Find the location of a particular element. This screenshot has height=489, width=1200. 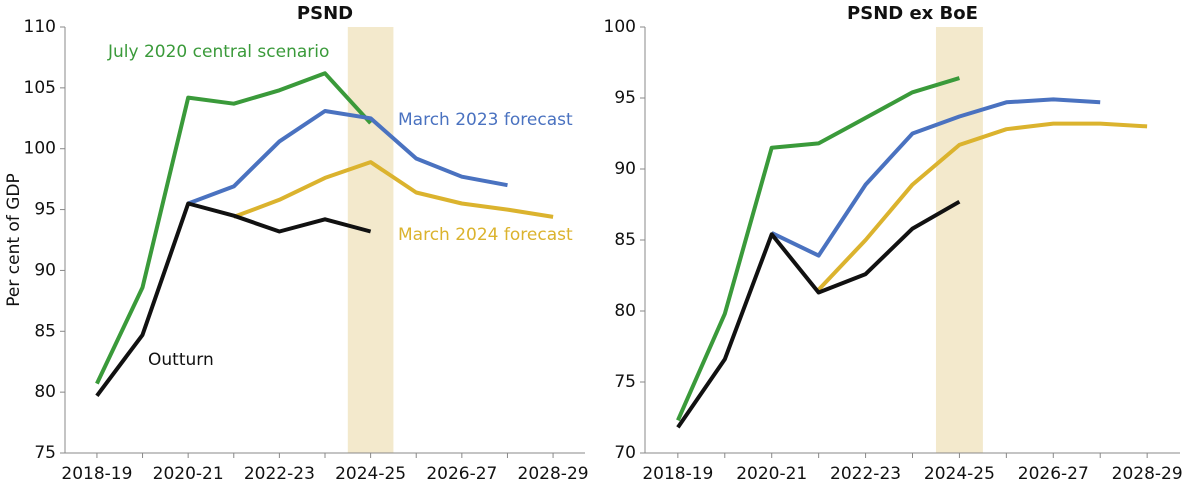

y-axis-label: Per cent of GDP is located at coordinates (14, 239).